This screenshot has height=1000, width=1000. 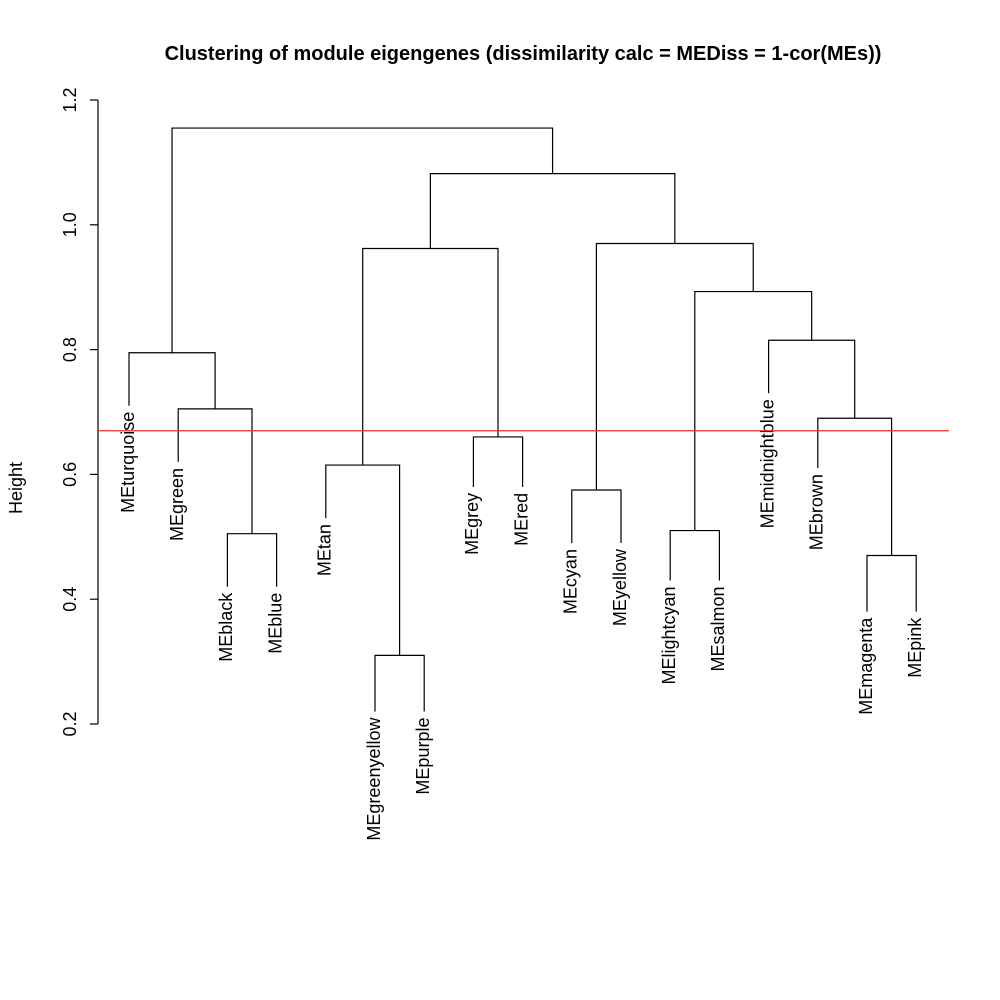 What do you see at coordinates (226, 627) in the screenshot?
I see `leaf-label-black: MEblack` at bounding box center [226, 627].